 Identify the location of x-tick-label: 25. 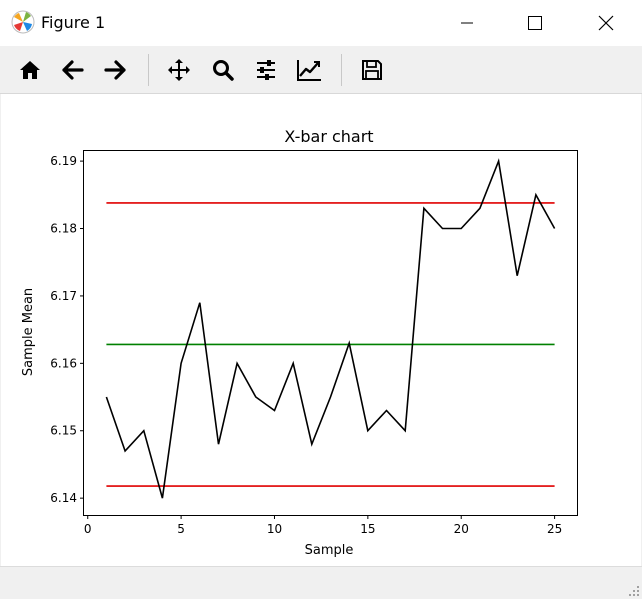
(554, 529).